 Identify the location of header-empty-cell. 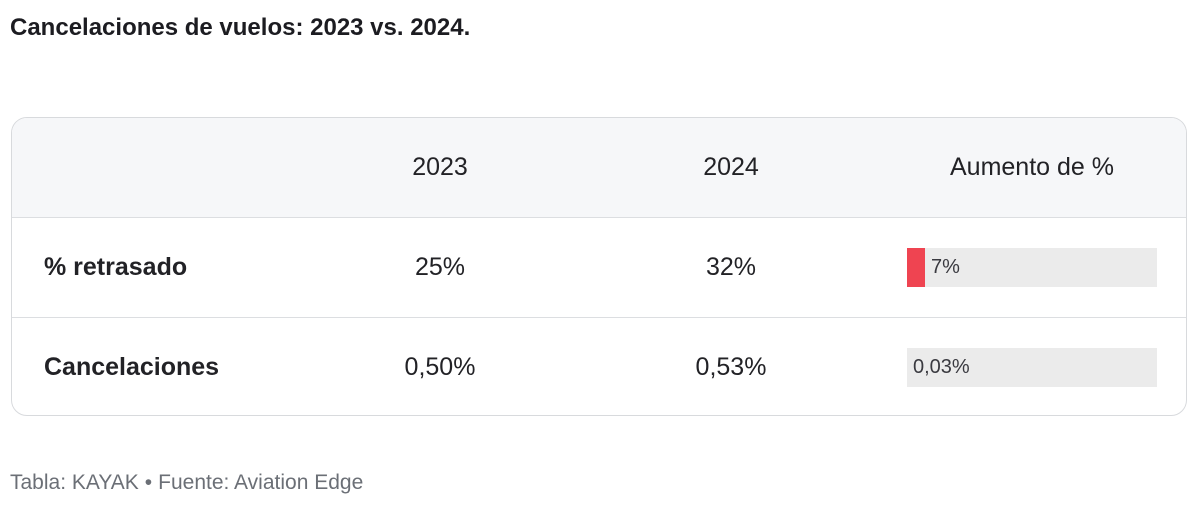
(194, 167).